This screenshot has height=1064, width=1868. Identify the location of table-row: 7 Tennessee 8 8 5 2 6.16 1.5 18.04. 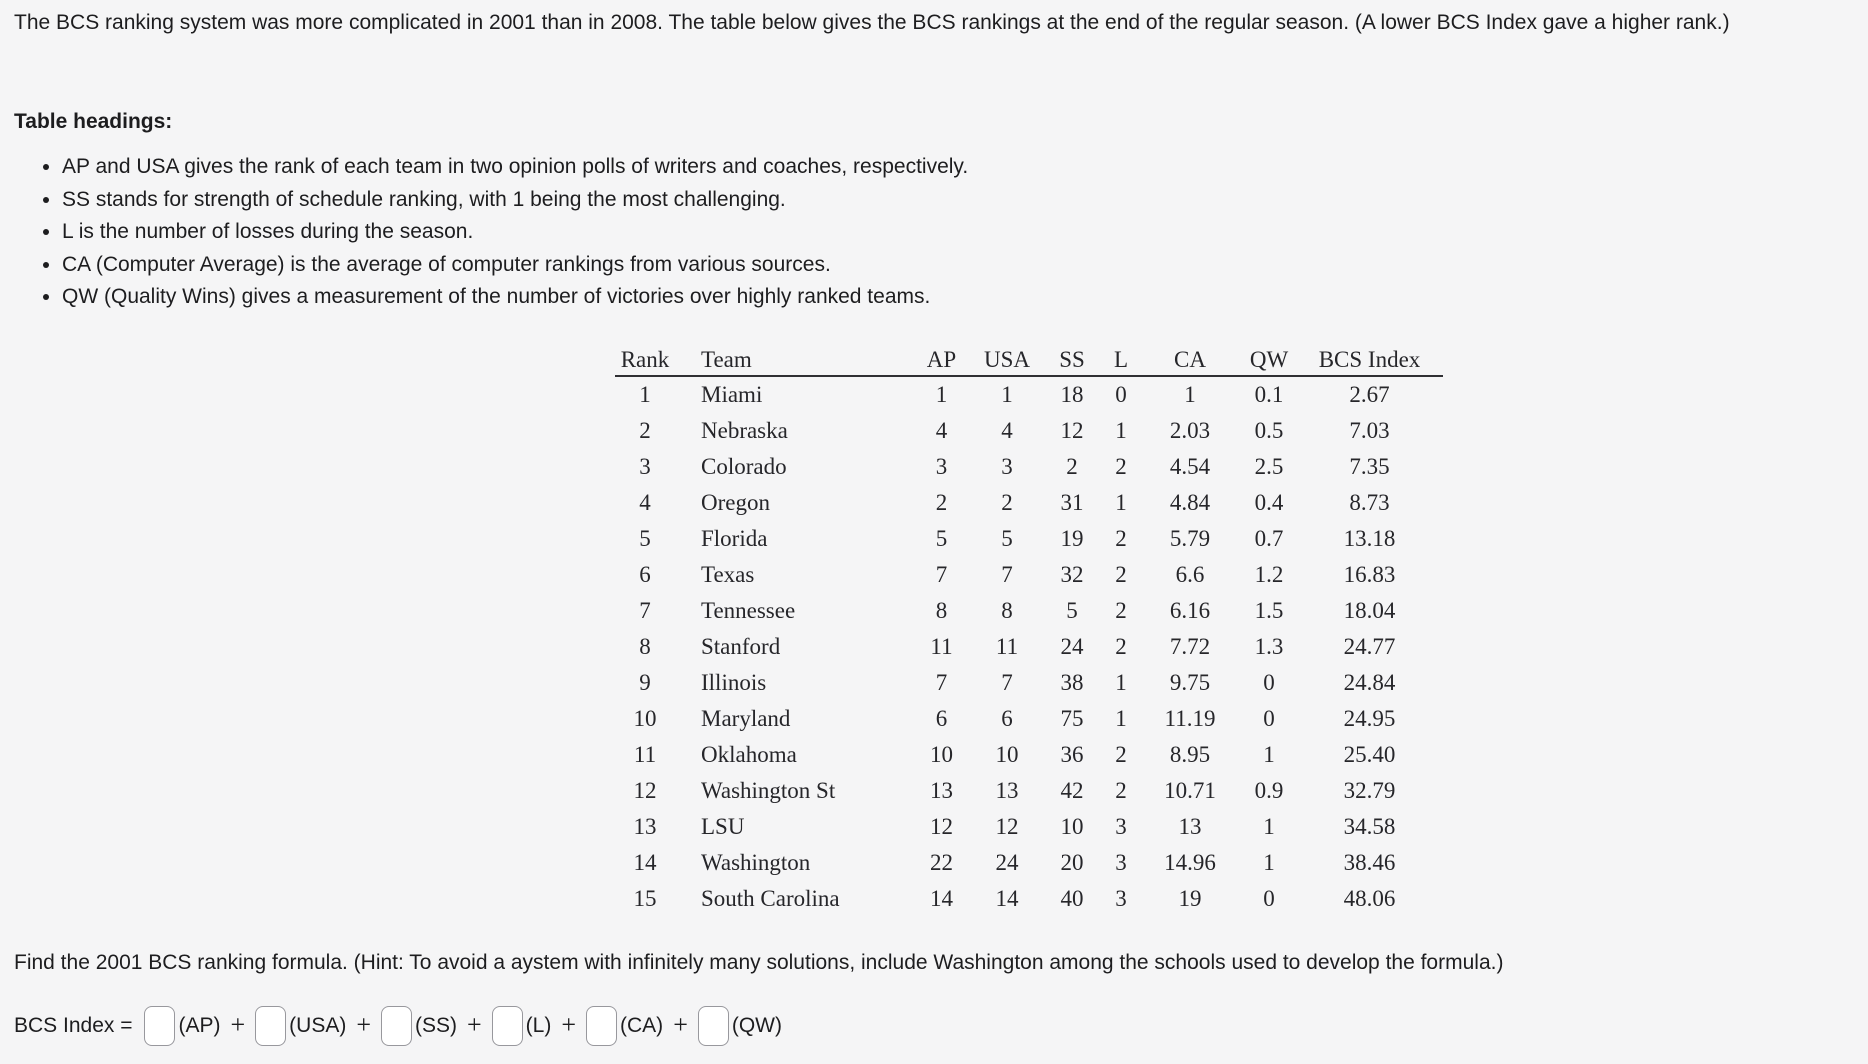
(1029, 611).